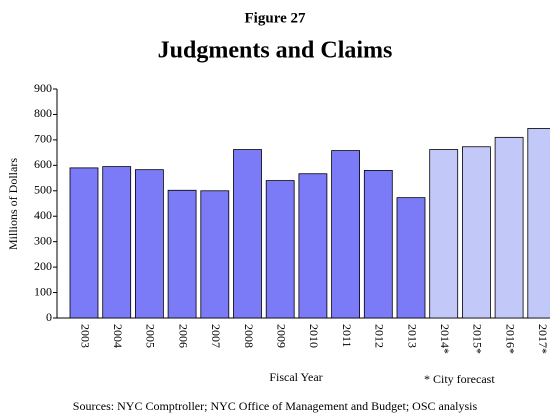 The height and width of the screenshot is (416, 550). What do you see at coordinates (151, 336) in the screenshot?
I see `x-tick-label: 2005` at bounding box center [151, 336].